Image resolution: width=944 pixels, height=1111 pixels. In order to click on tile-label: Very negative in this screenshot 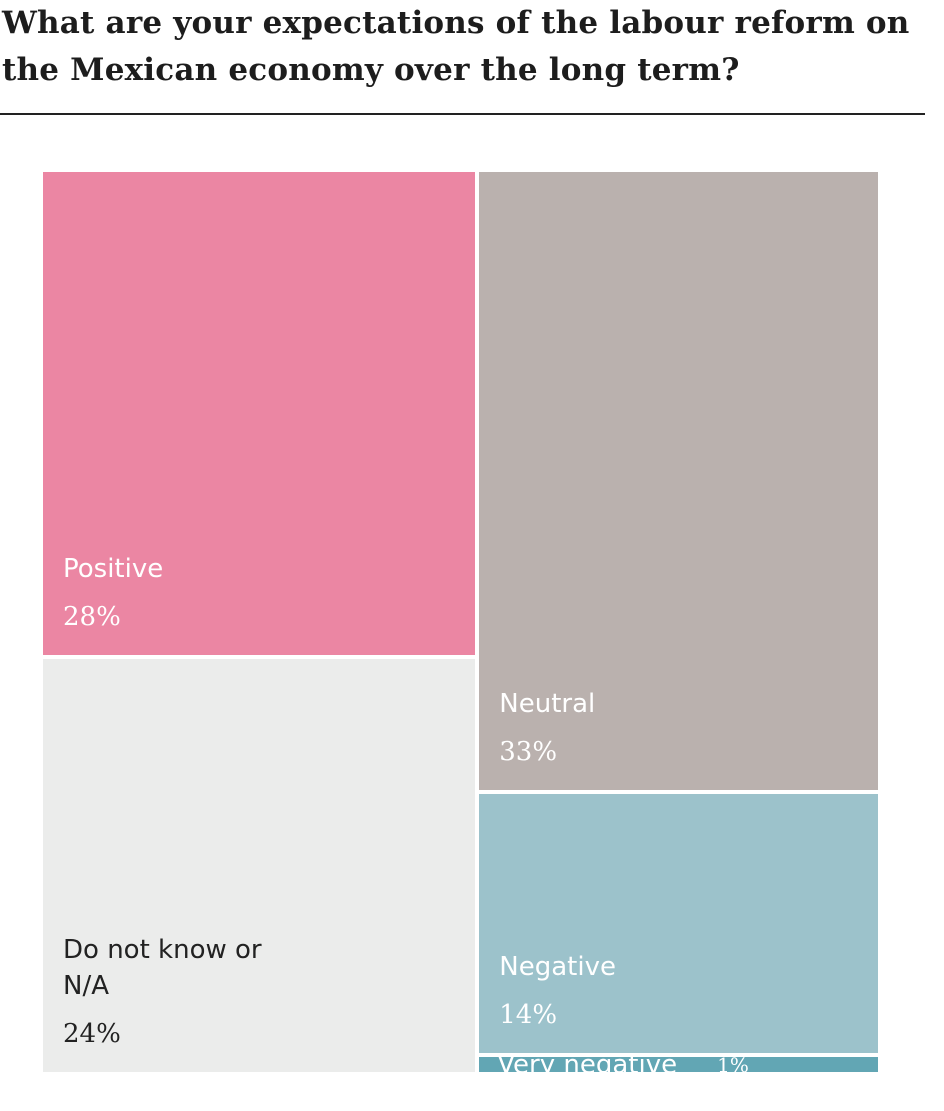, I will do `click(587, 1064)`.